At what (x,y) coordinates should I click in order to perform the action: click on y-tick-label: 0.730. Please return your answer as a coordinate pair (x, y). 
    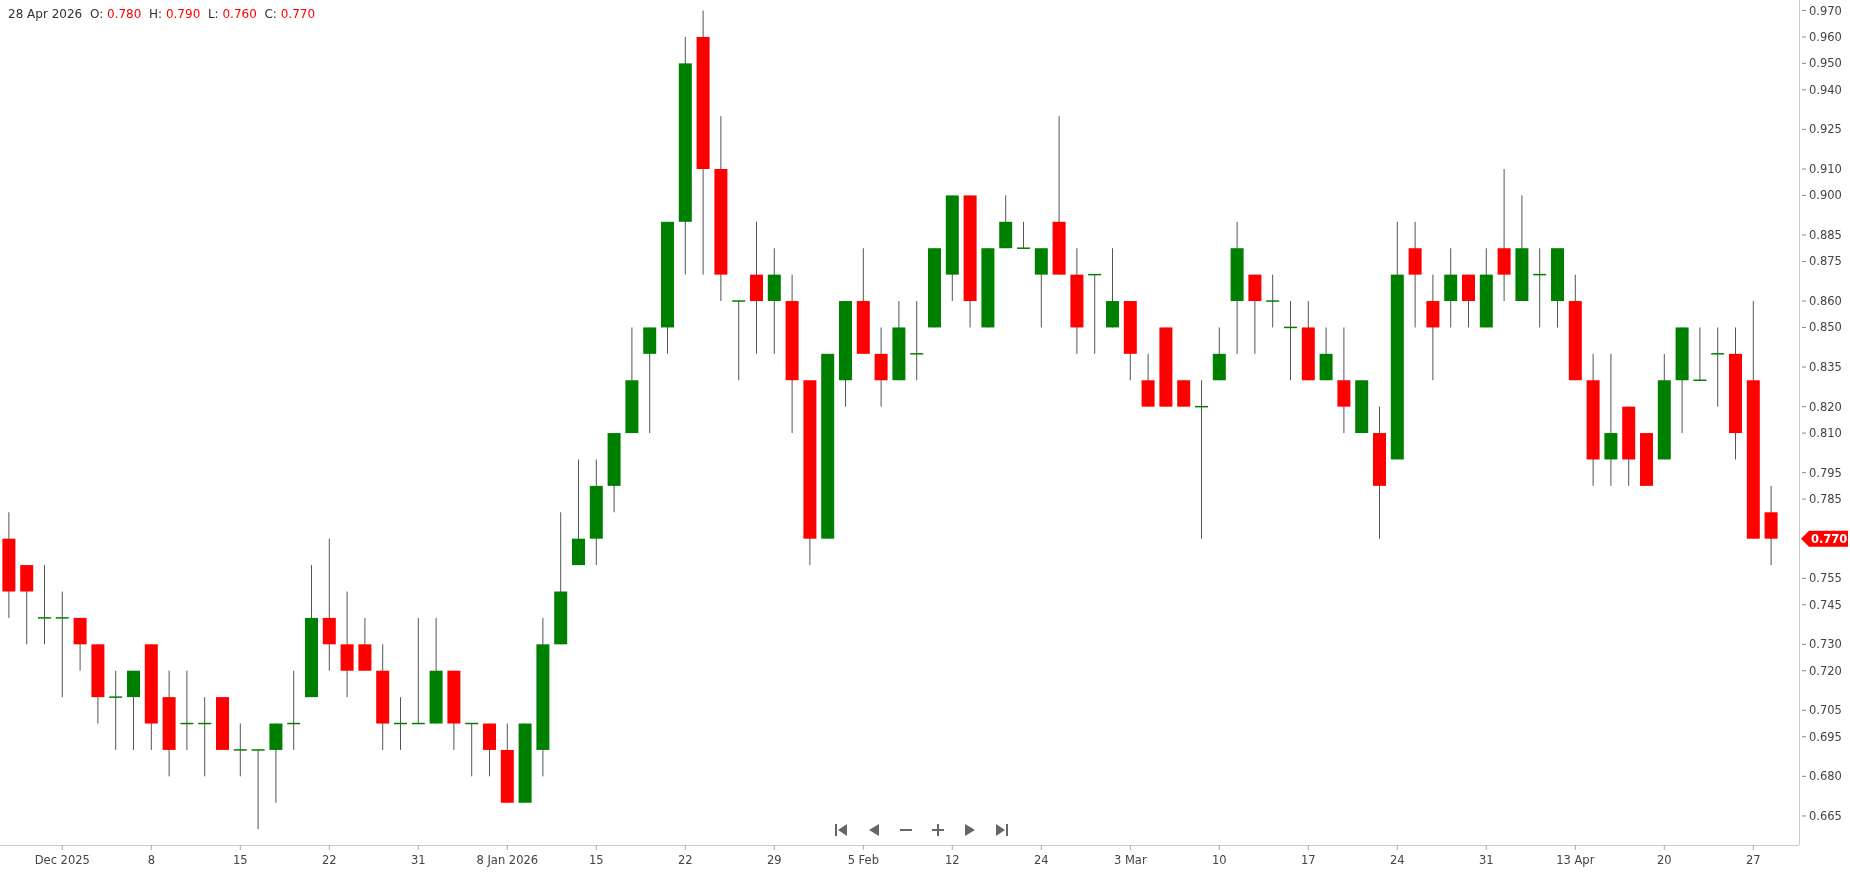
    Looking at the image, I should click on (1825, 644).